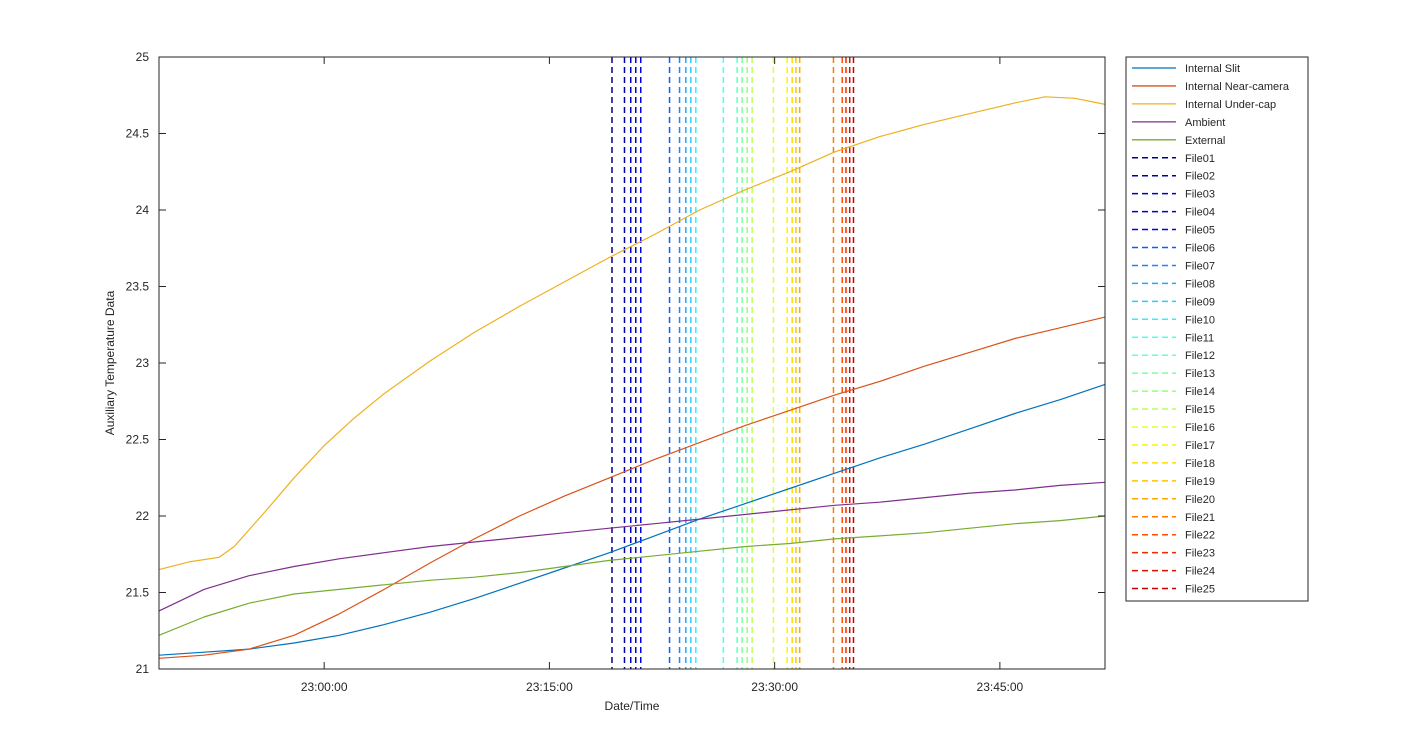 Image resolution: width=1425 pixels, height=750 pixels. I want to click on y-tick-label: 21, so click(143, 669).